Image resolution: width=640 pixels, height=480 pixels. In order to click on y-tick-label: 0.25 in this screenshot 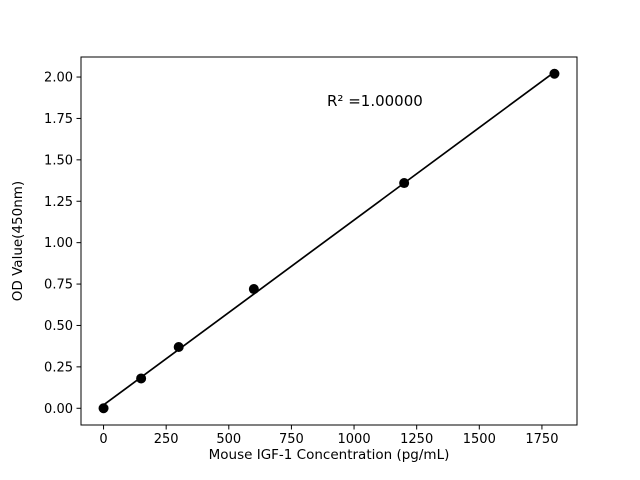, I will do `click(58, 367)`.